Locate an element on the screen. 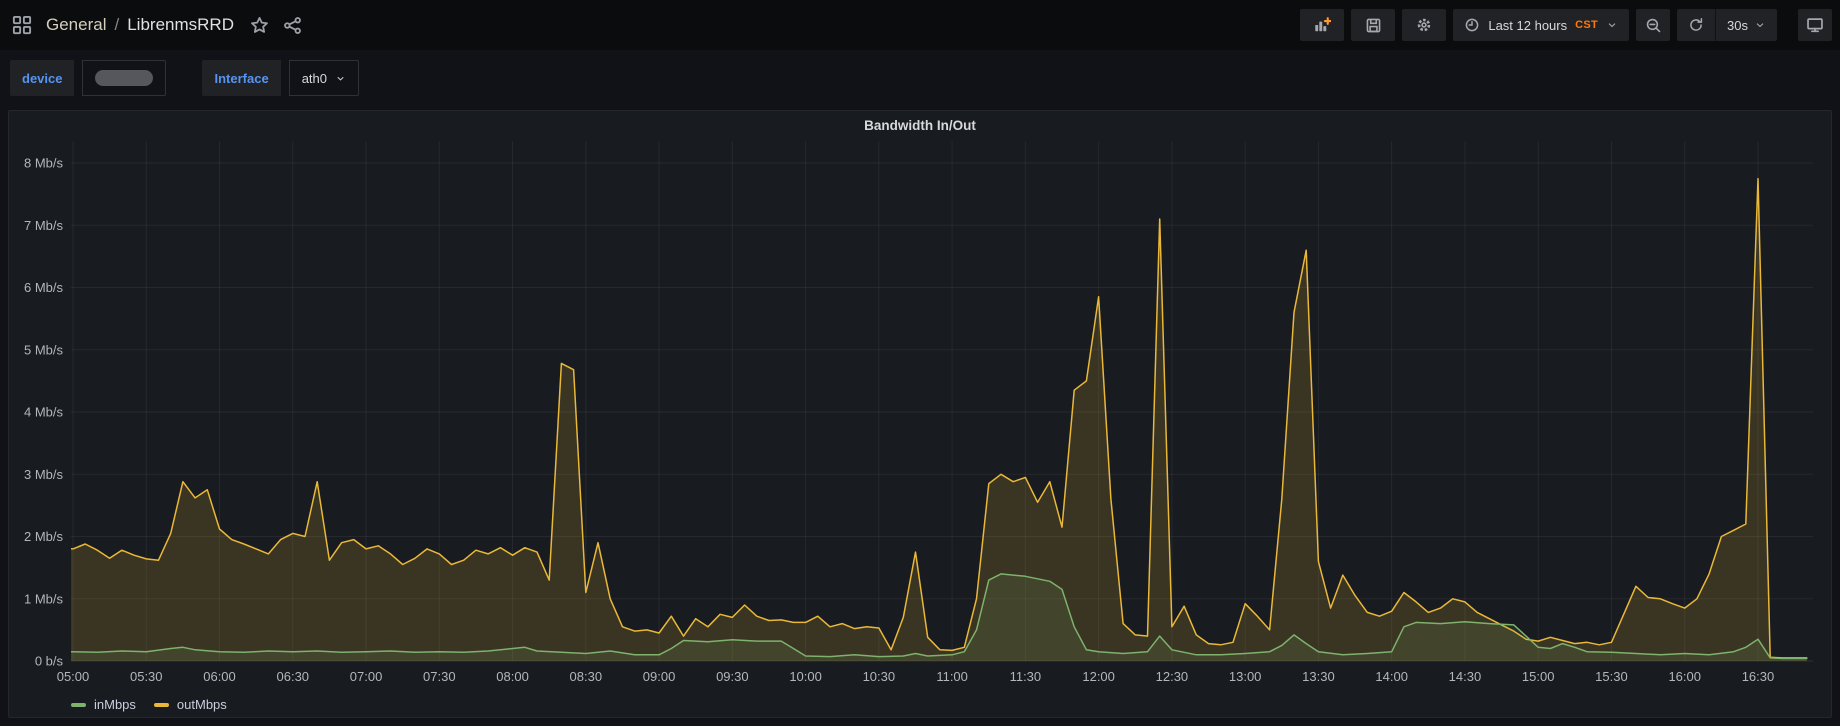 This screenshot has width=1840, height=726. divider is located at coordinates (1716, 25).